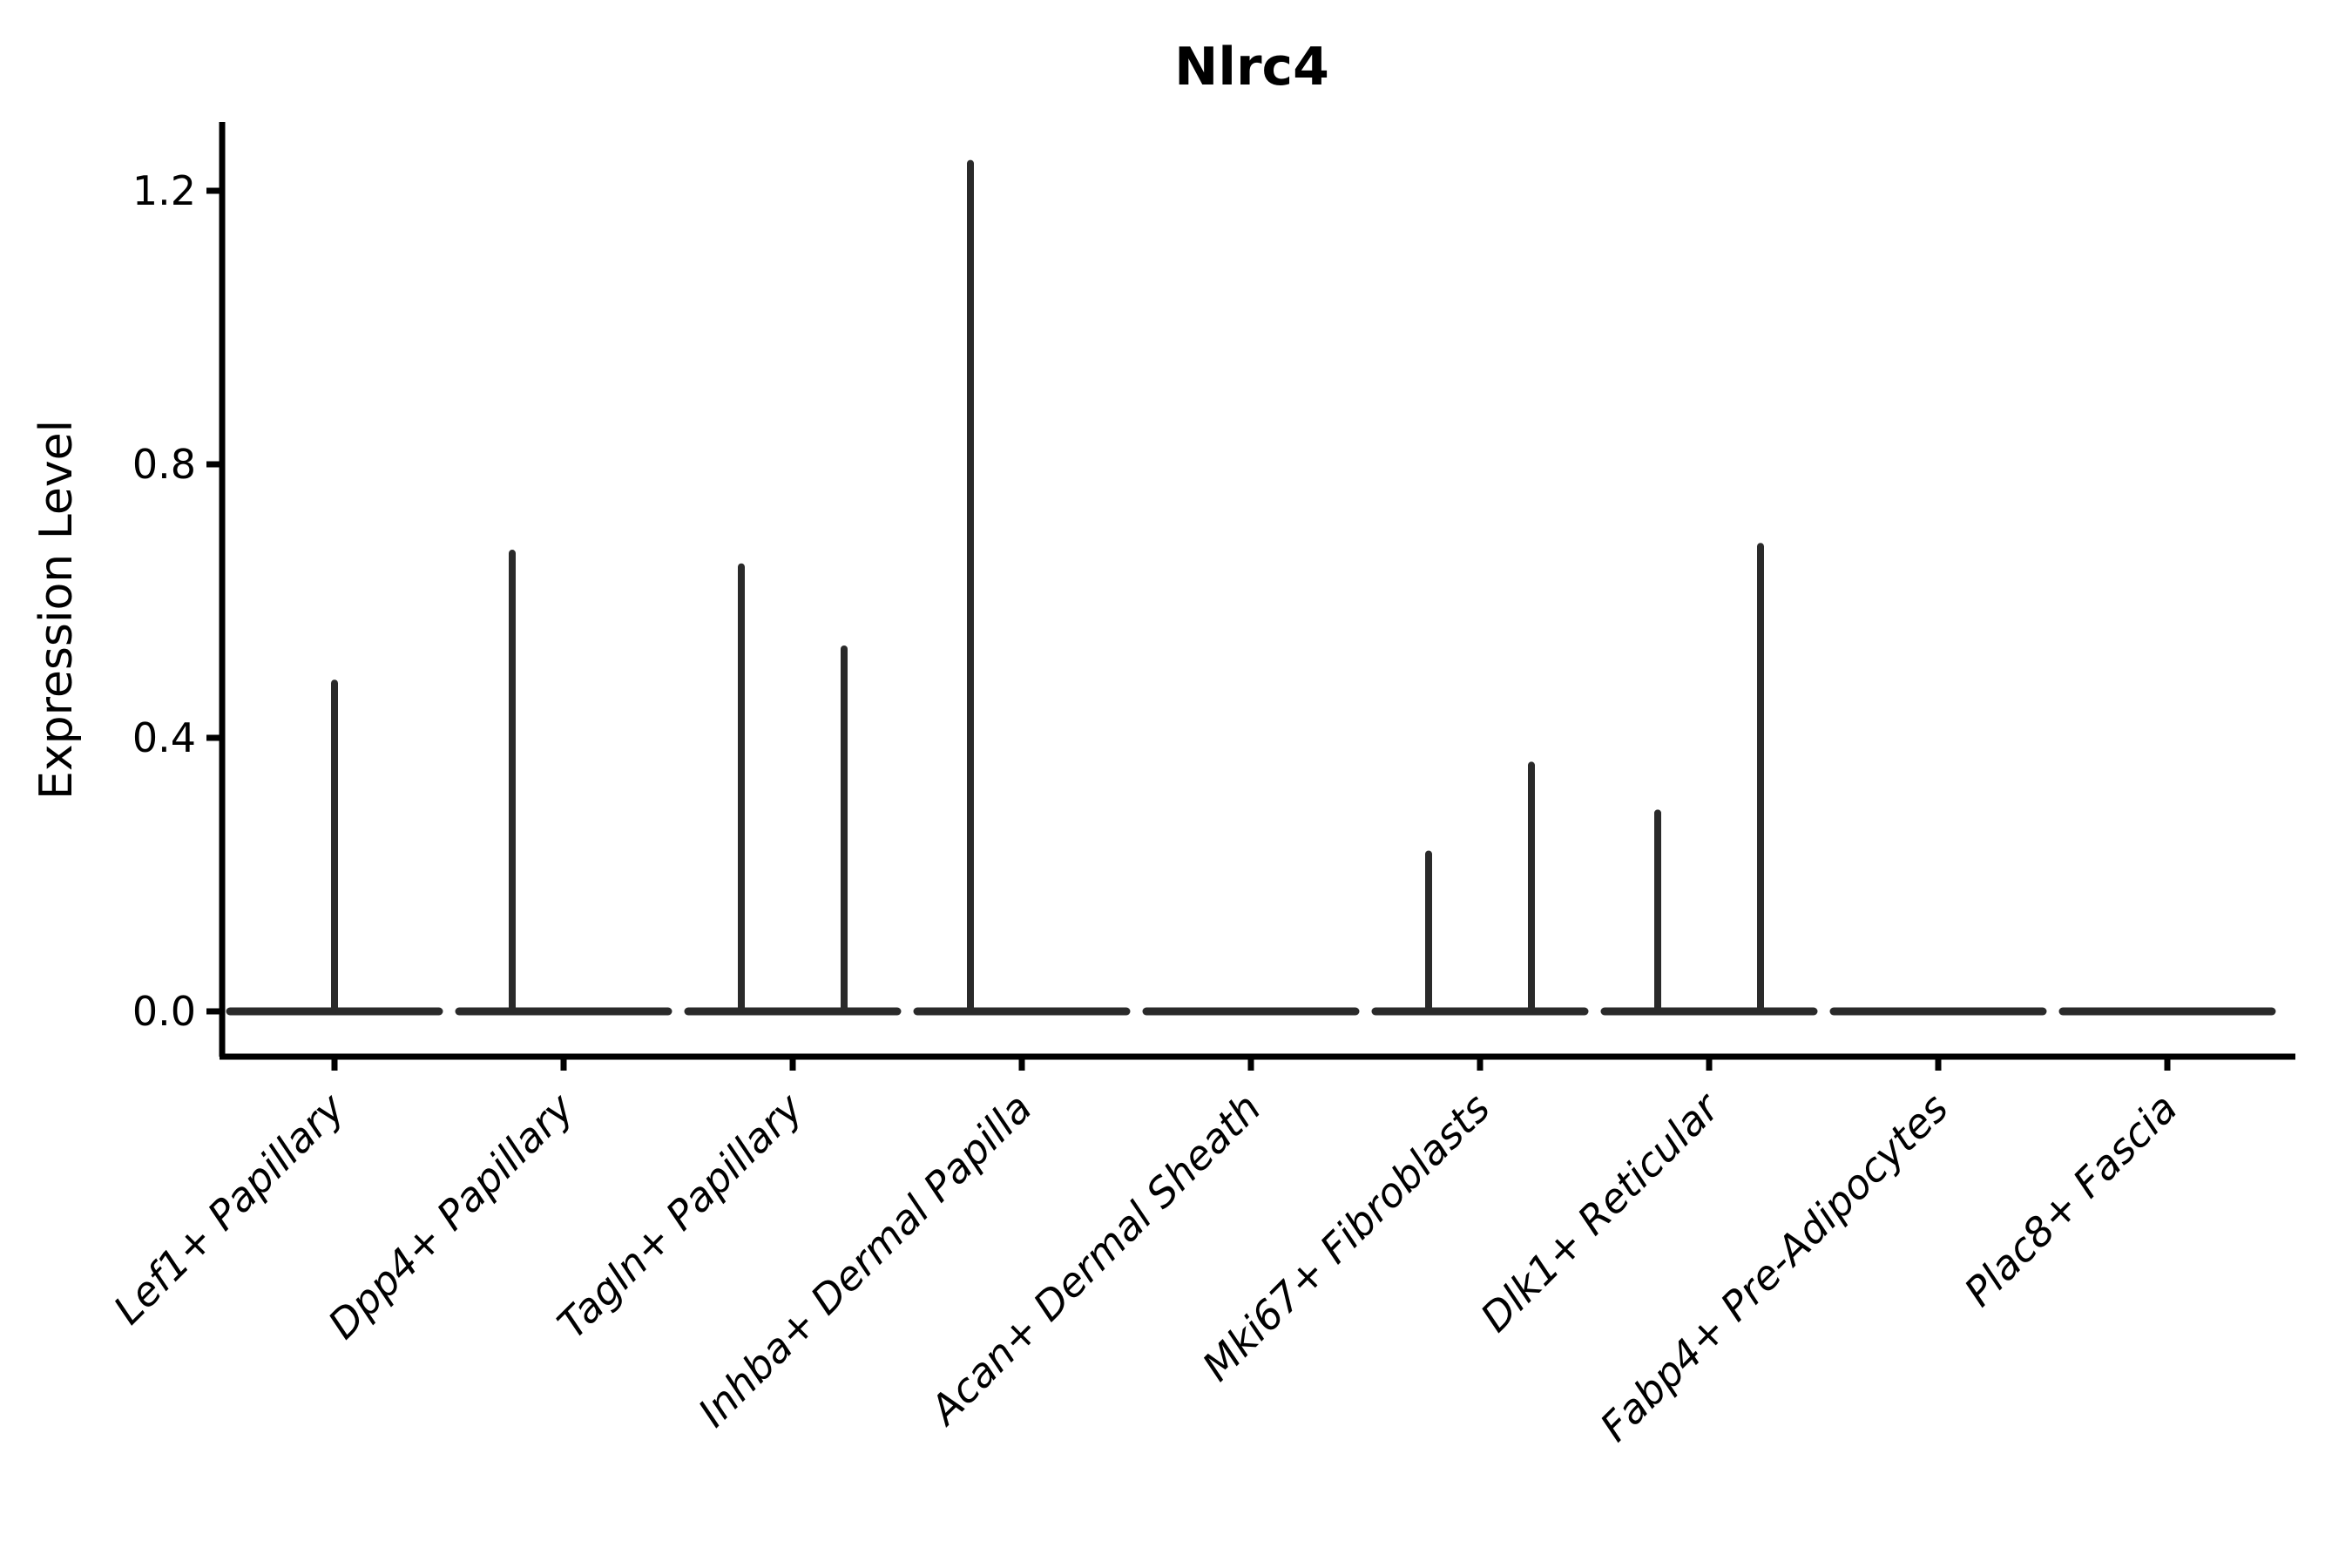 This screenshot has height=1568, width=2352. Describe the element at coordinates (1600, 1211) in the screenshot. I see `x-tick-label: Dlk1+ Reticular` at that location.